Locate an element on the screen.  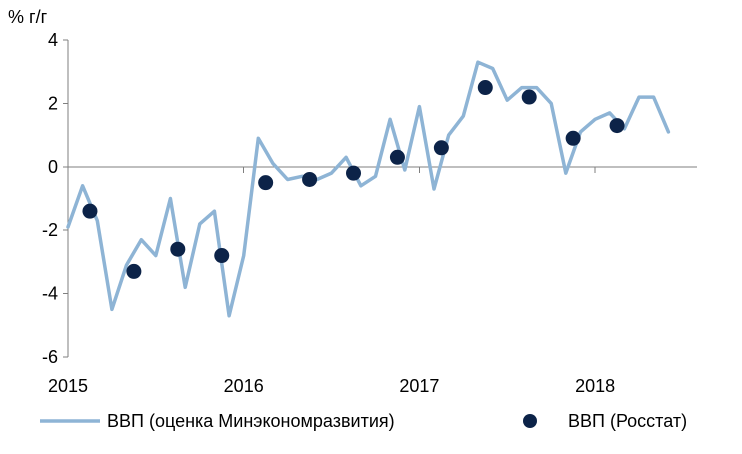
legend-dot-swatch is located at coordinates (530, 421).